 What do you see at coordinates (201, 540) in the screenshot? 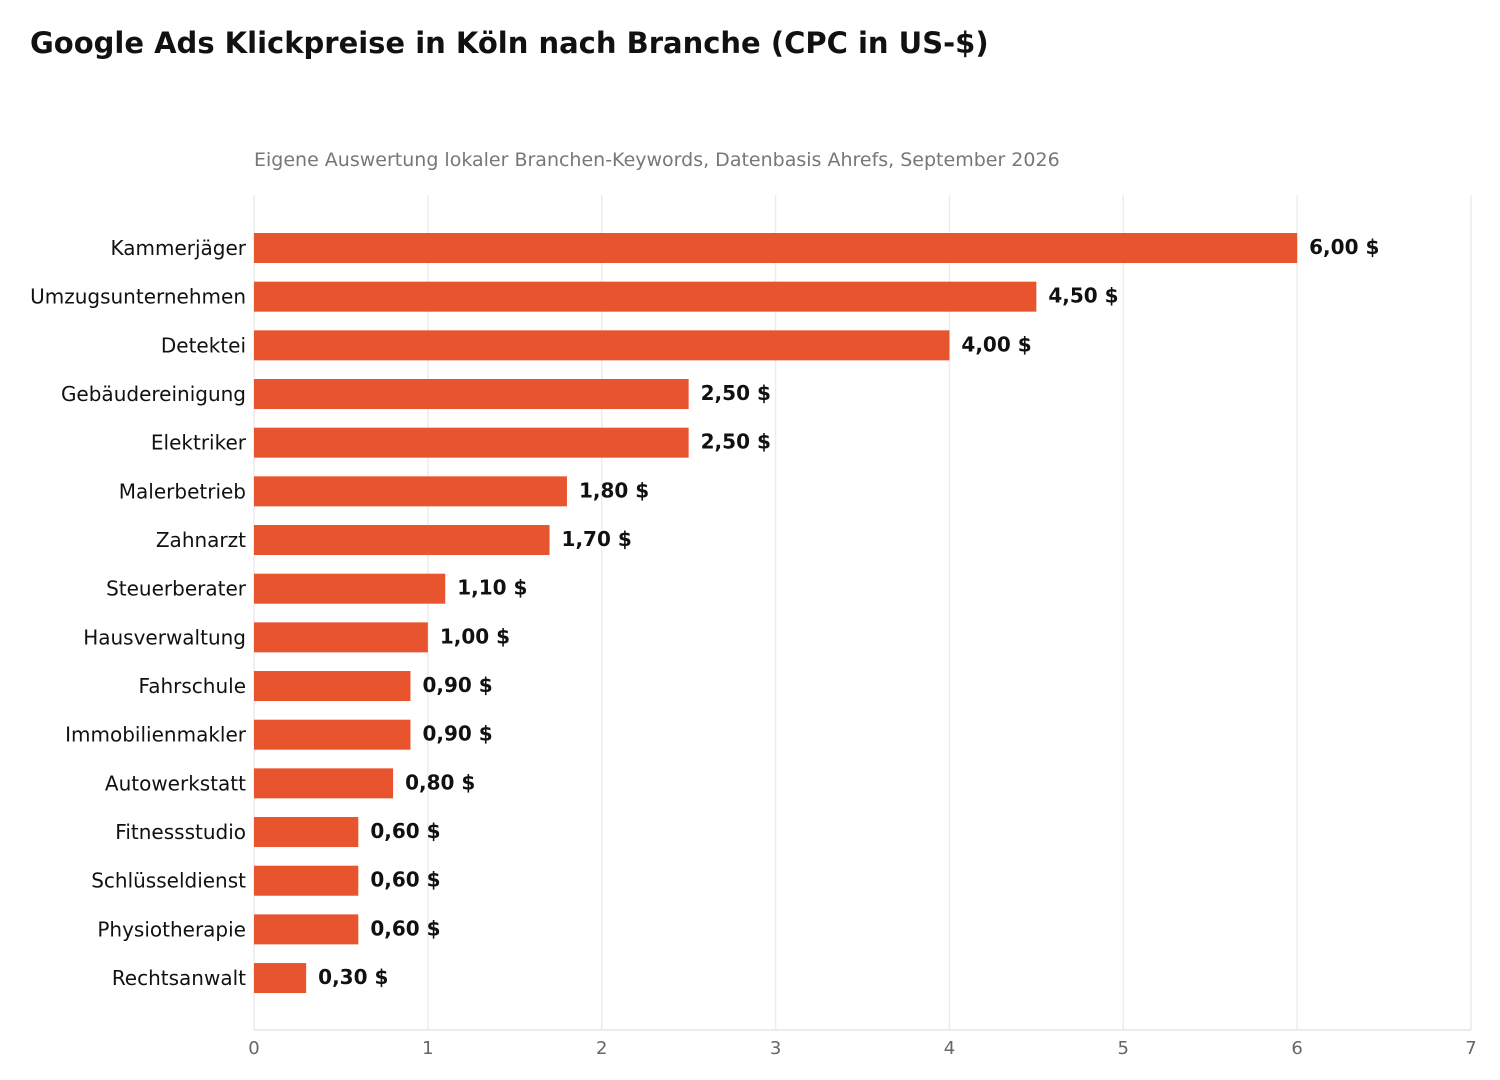
I see `category-label: Zahnarzt` at bounding box center [201, 540].